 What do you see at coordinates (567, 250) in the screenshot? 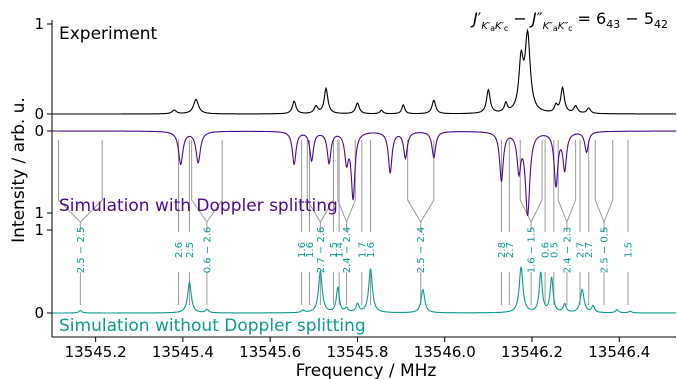
I see `assignment-label: 2.4 − 2.3` at bounding box center [567, 250].